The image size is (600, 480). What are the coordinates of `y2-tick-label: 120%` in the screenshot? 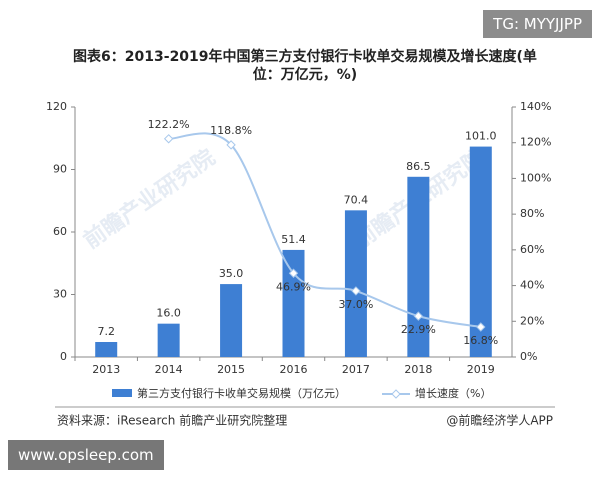 It's located at (535, 142).